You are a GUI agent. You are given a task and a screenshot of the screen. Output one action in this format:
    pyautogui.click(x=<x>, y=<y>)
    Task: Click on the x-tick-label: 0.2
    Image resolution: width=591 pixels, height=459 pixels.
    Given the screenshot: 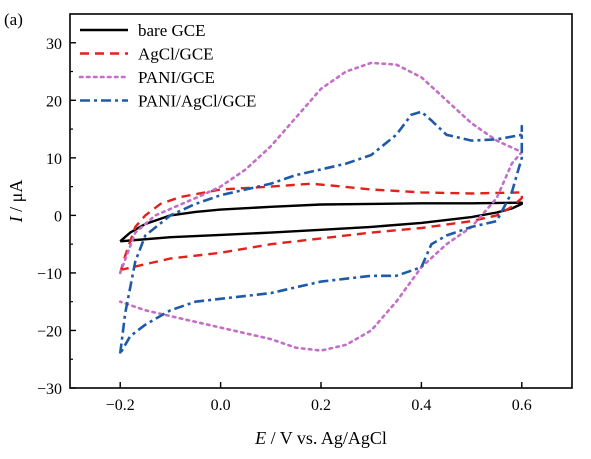 What is the action you would take?
    pyautogui.click(x=321, y=405)
    